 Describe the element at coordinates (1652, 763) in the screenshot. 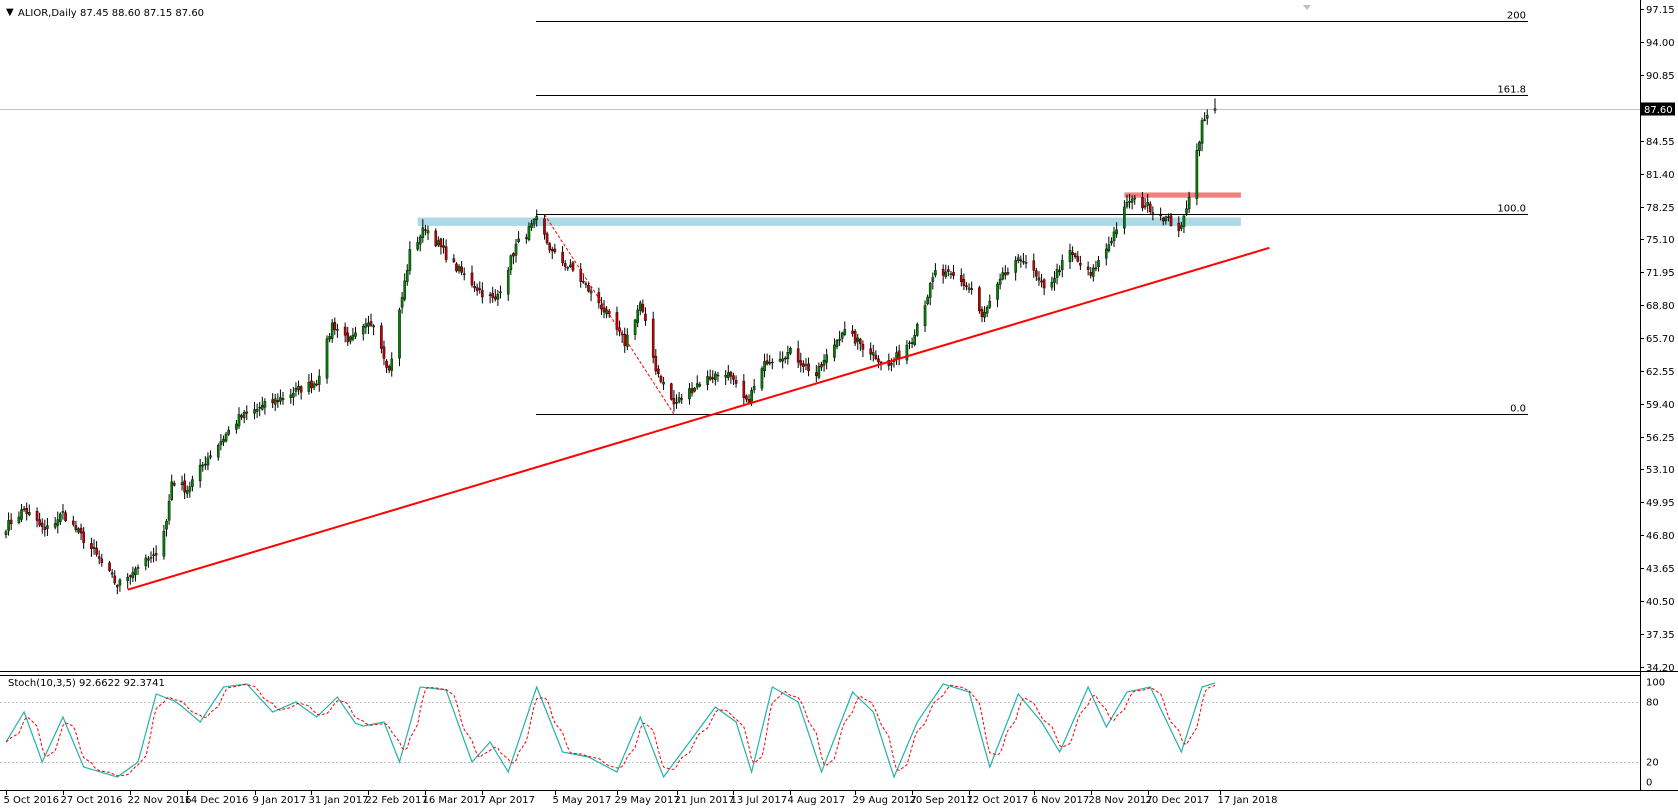

I see `stoch-axis-label: 20` at that location.